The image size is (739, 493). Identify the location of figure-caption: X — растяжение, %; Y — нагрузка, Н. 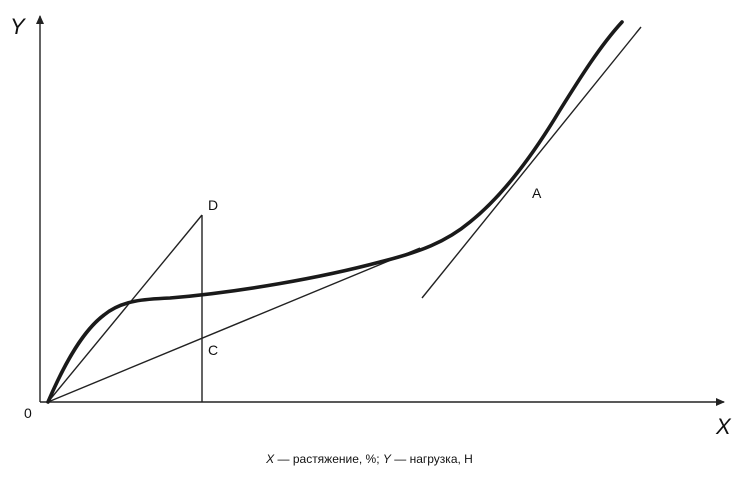
(369, 459).